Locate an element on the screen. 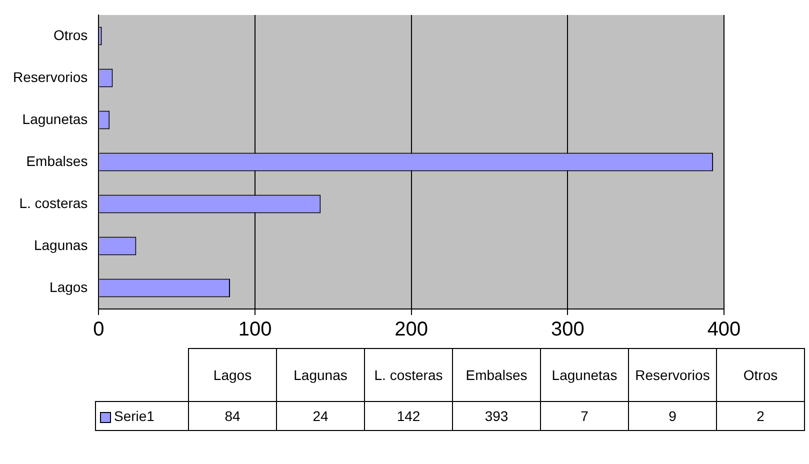  y-tick-label: L. costeras is located at coordinates (53, 202).